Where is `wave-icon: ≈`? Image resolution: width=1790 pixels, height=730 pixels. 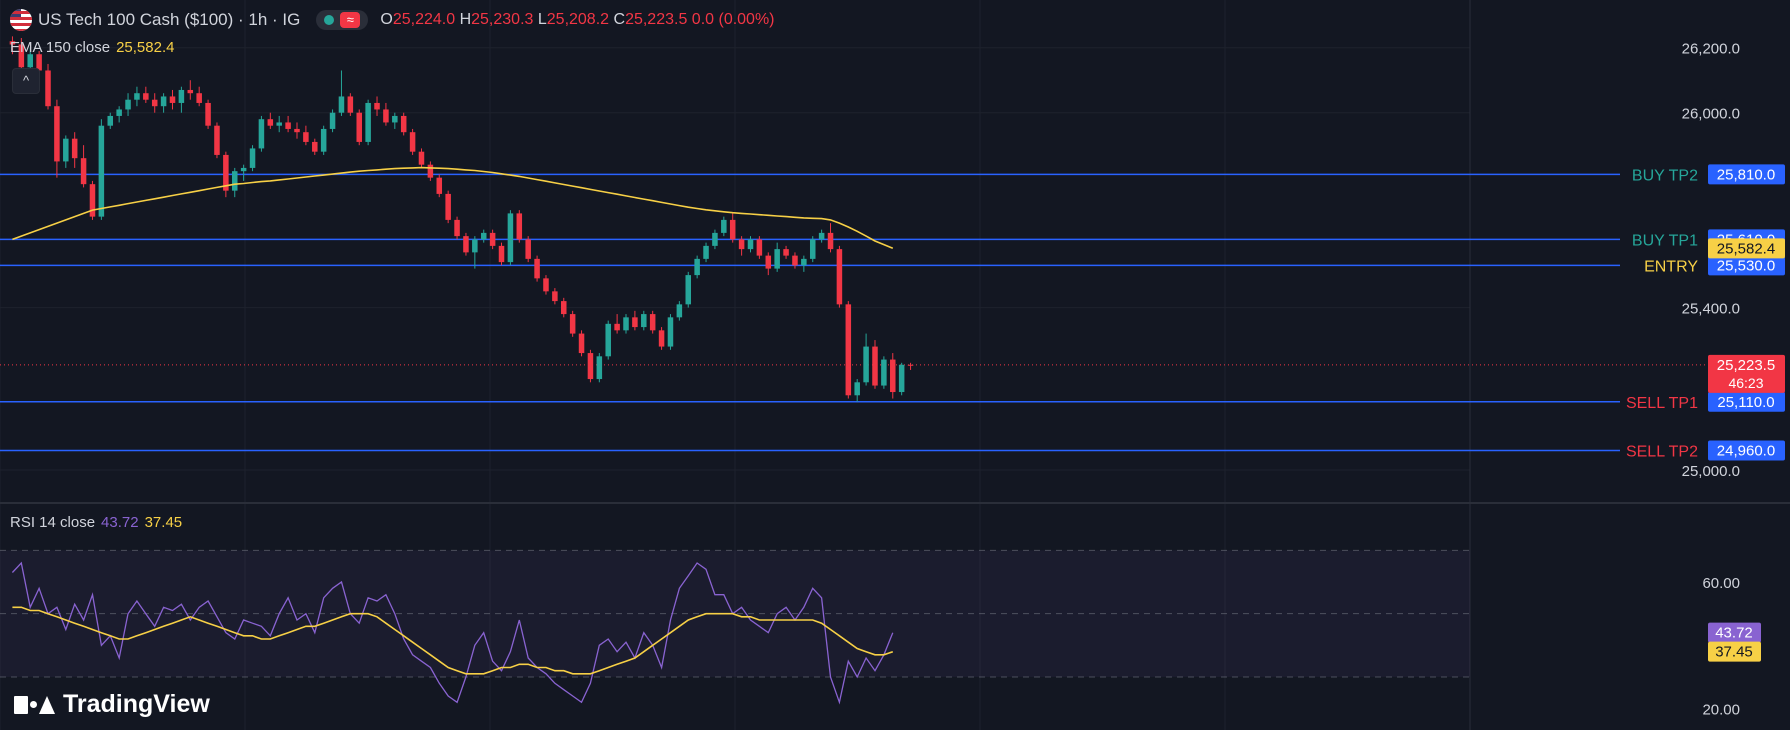 wave-icon: ≈ is located at coordinates (350, 20).